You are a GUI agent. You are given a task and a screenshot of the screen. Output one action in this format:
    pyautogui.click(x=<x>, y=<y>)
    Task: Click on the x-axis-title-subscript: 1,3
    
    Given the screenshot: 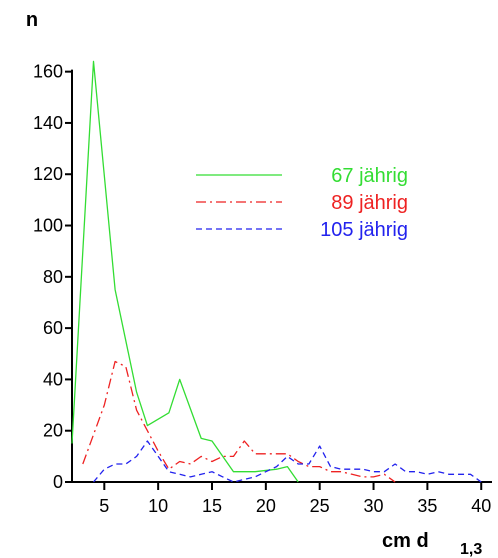 What is the action you would take?
    pyautogui.click(x=471, y=549)
    